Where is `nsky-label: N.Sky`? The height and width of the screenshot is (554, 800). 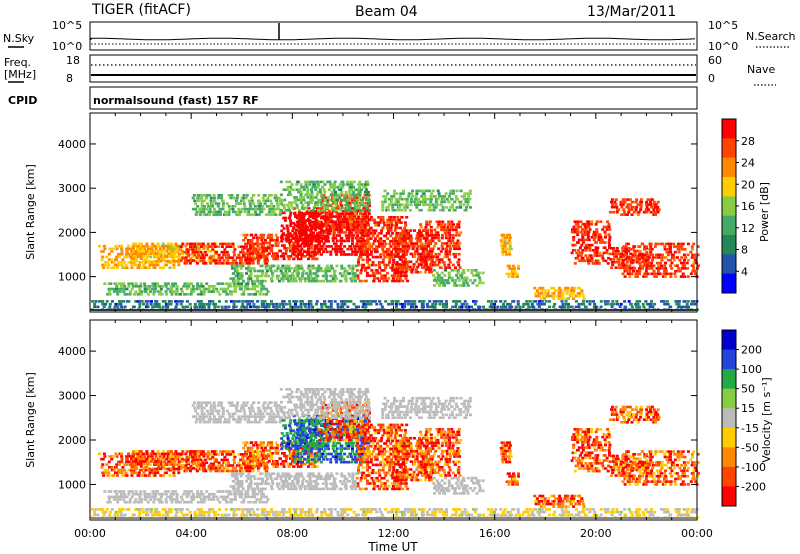
nsky-label: N.Sky is located at coordinates (19, 38).